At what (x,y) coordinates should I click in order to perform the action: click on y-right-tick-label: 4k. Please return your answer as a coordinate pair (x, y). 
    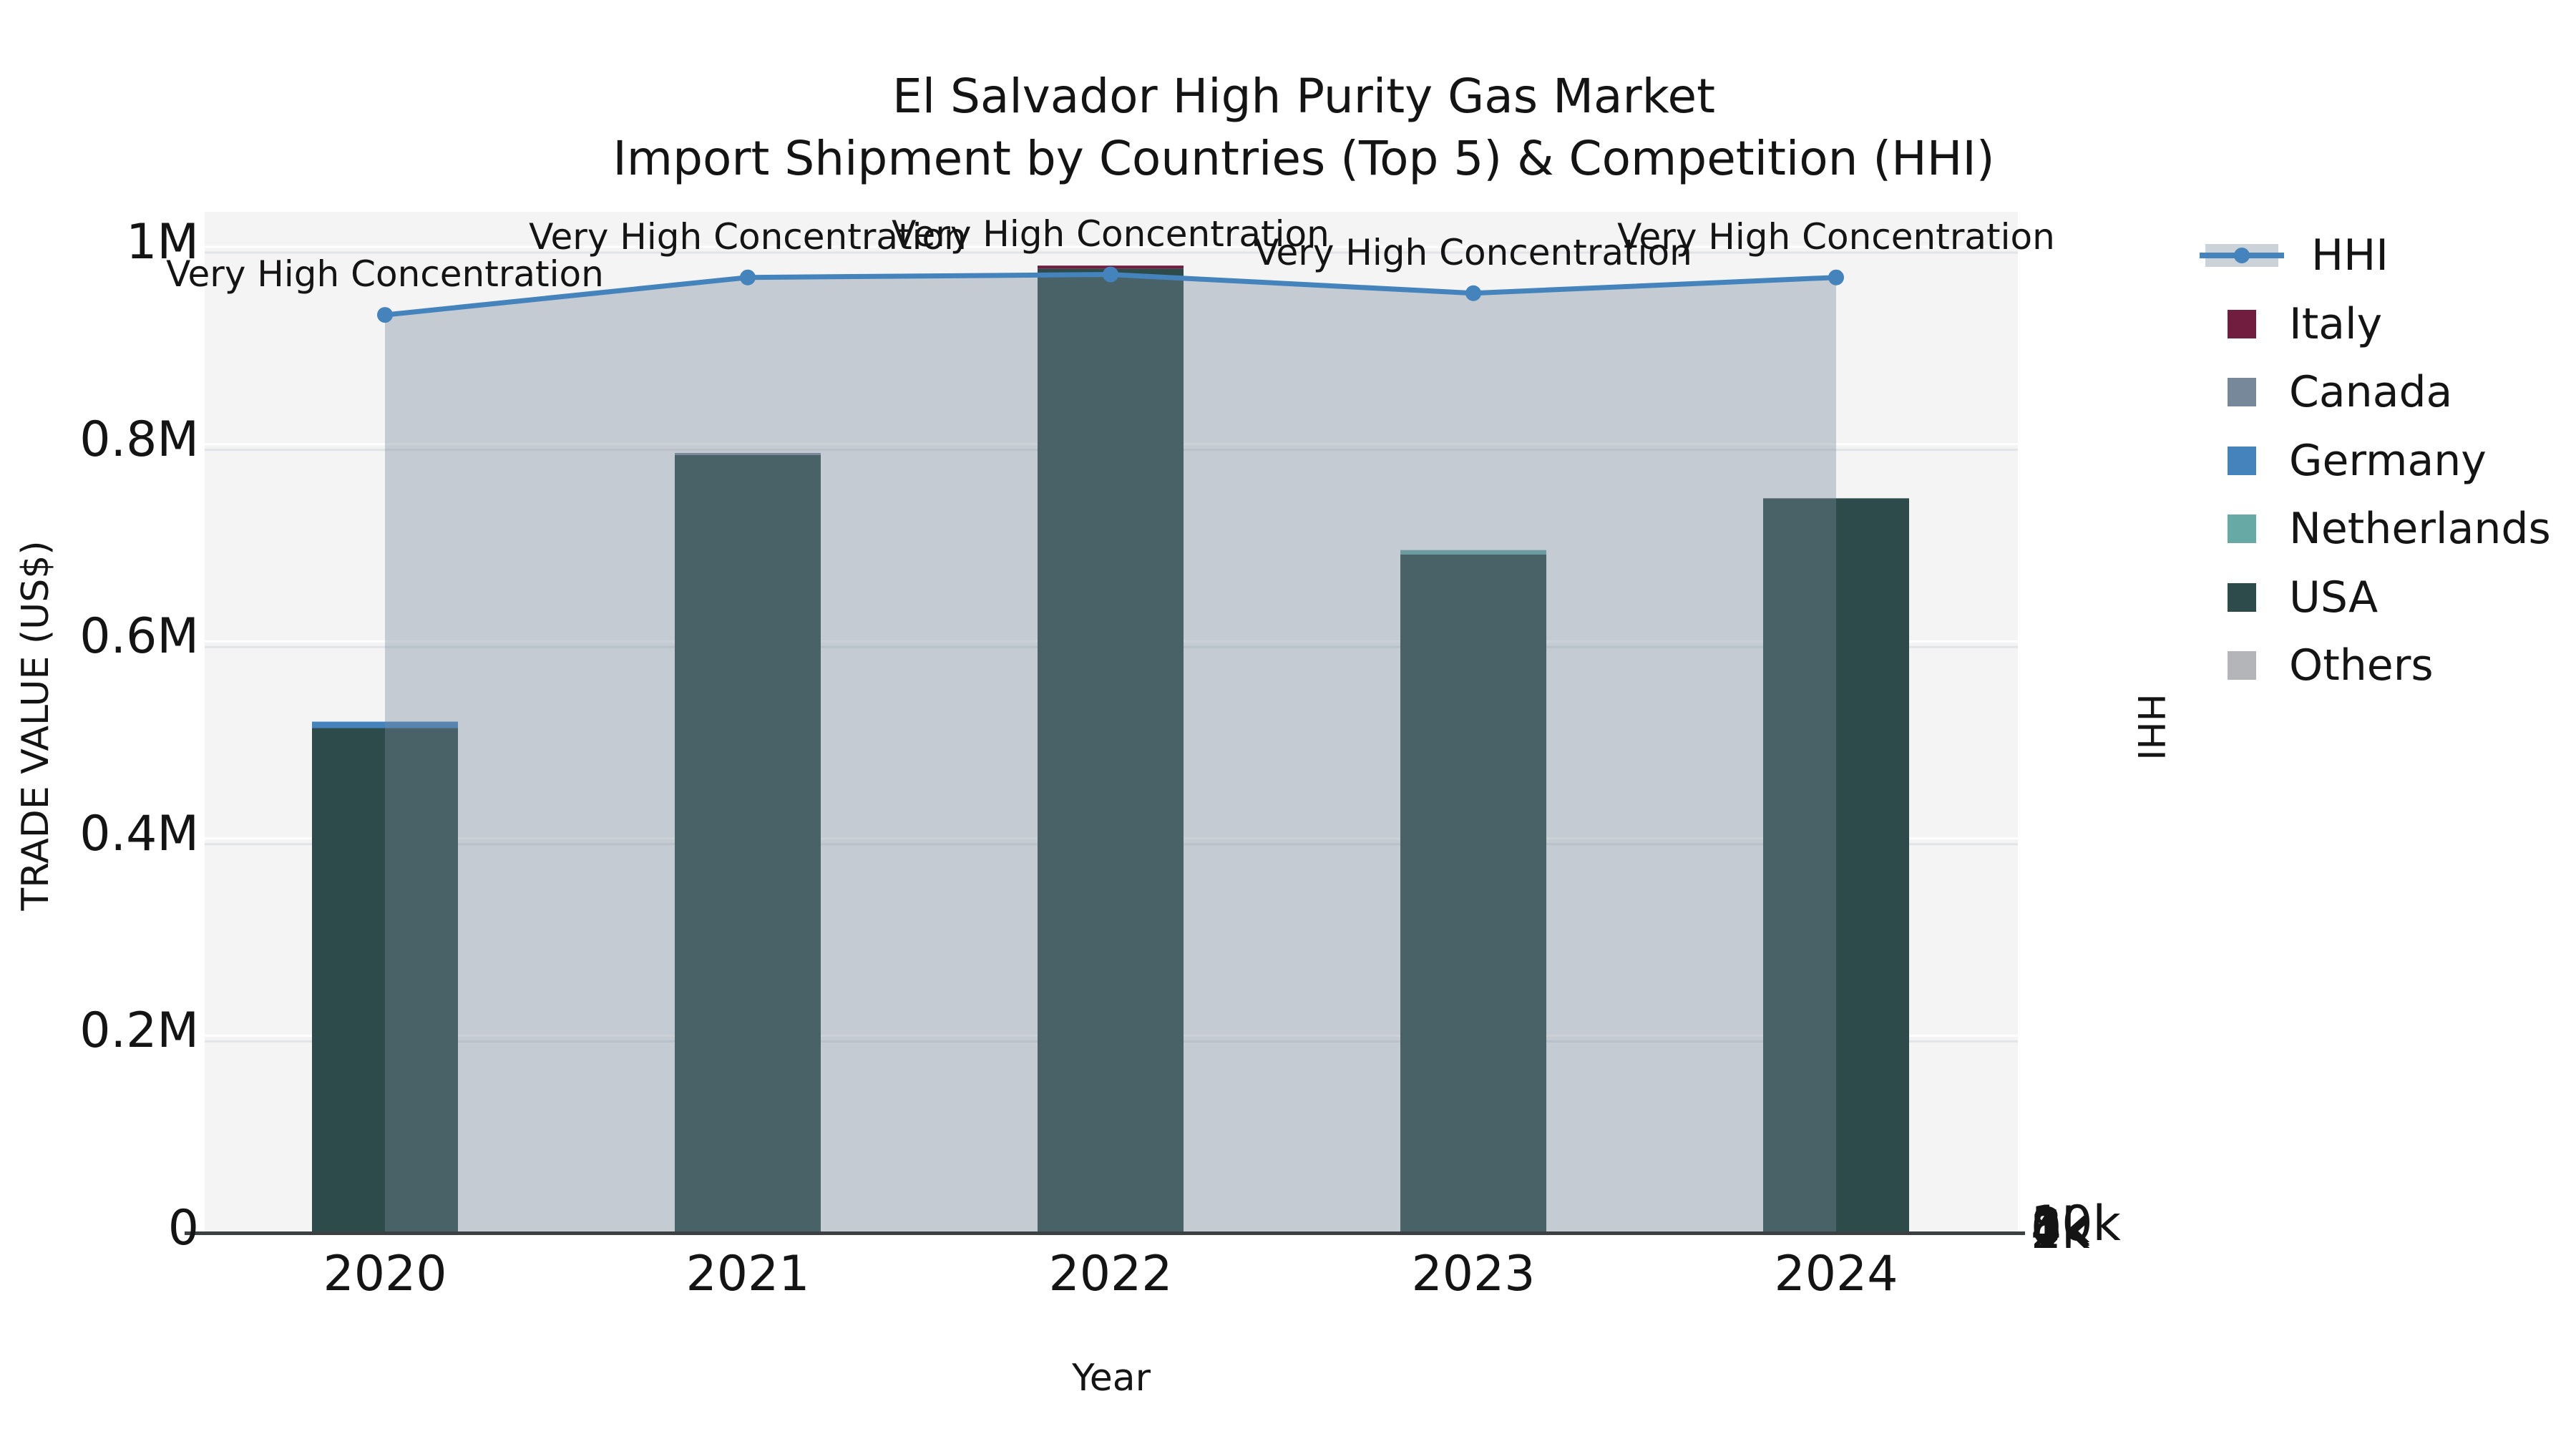
    Looking at the image, I should click on (2060, 1230).